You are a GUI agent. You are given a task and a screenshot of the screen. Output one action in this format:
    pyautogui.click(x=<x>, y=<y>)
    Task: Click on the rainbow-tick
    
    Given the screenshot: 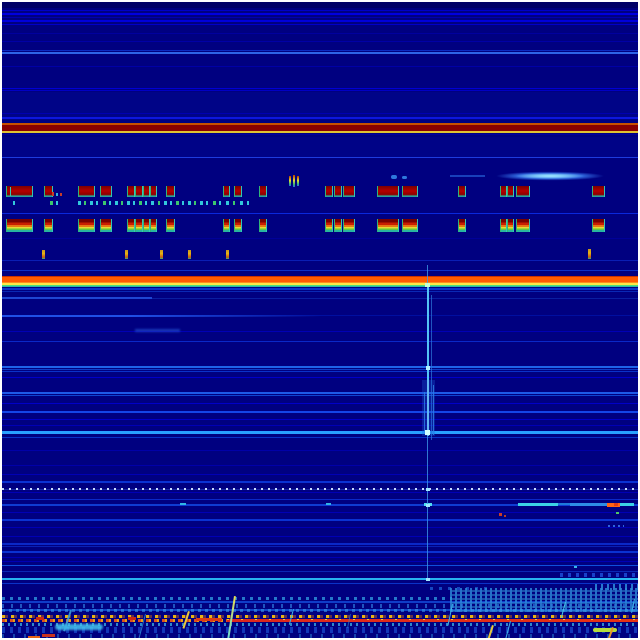 What is the action you would take?
    pyautogui.click(x=294, y=181)
    